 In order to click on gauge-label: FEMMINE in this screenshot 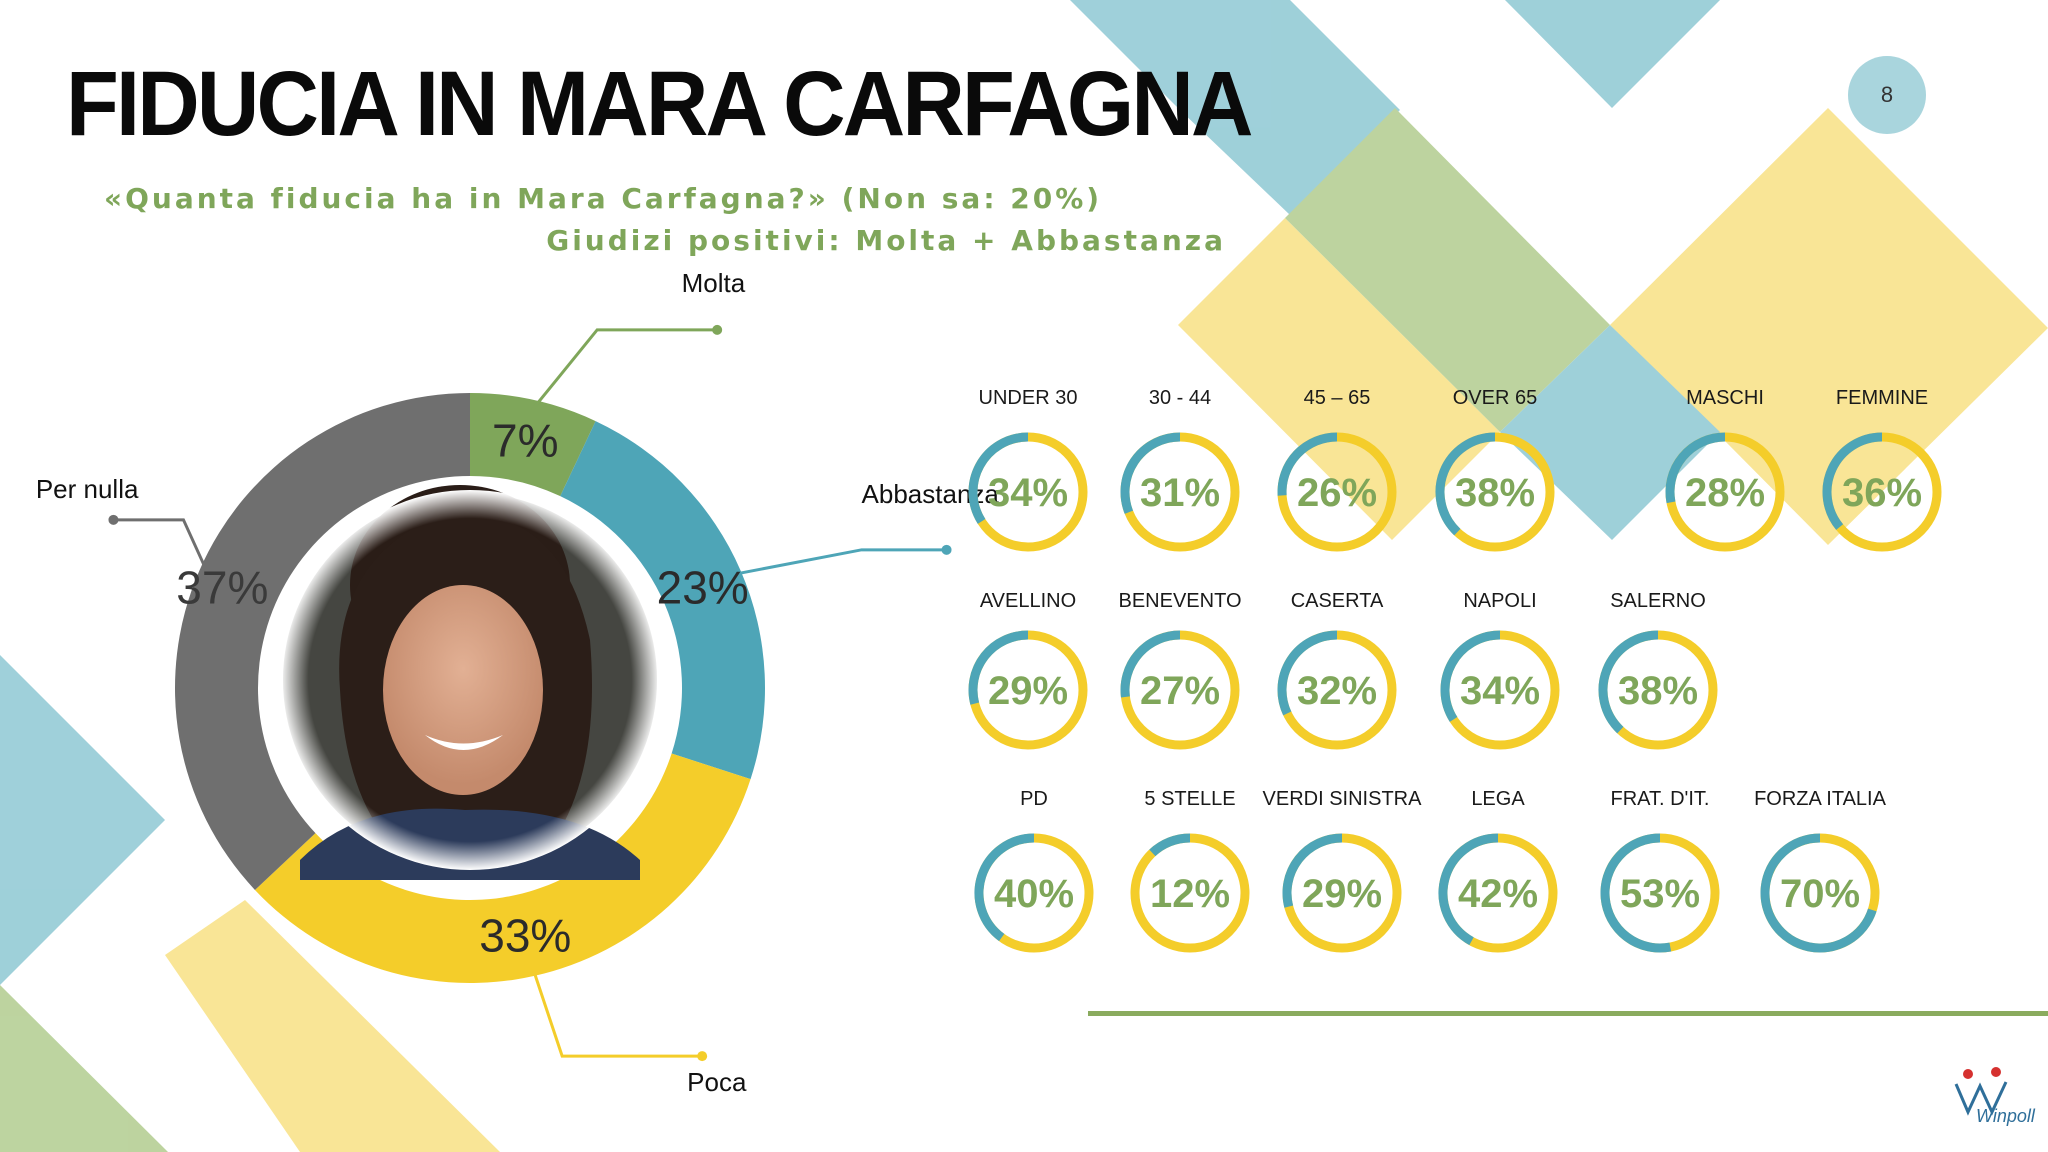, I will do `click(1882, 398)`.